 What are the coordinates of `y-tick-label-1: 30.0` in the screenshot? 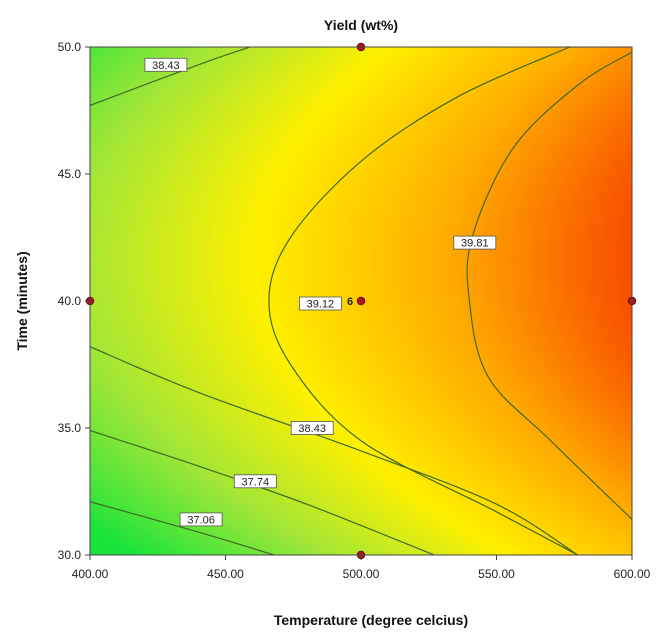 It's located at (70, 555).